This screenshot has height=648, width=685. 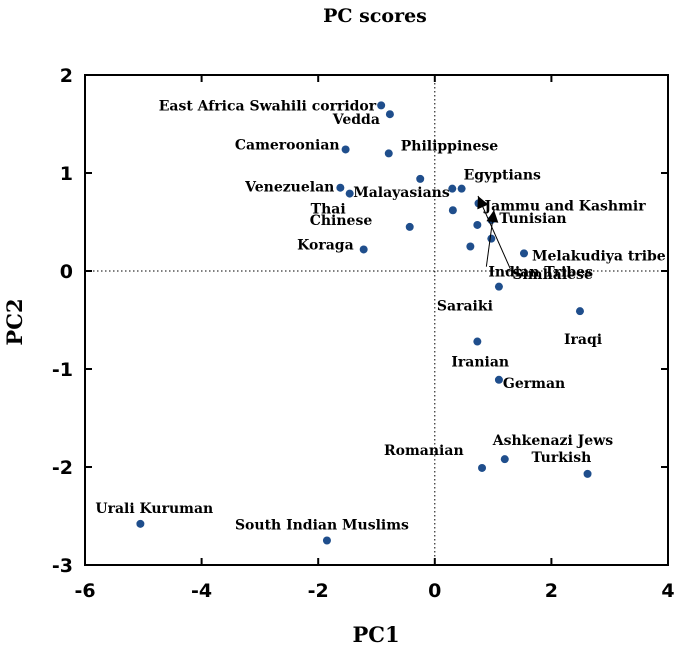 What do you see at coordinates (502, 176) in the screenshot?
I see `point-label: Egyptians` at bounding box center [502, 176].